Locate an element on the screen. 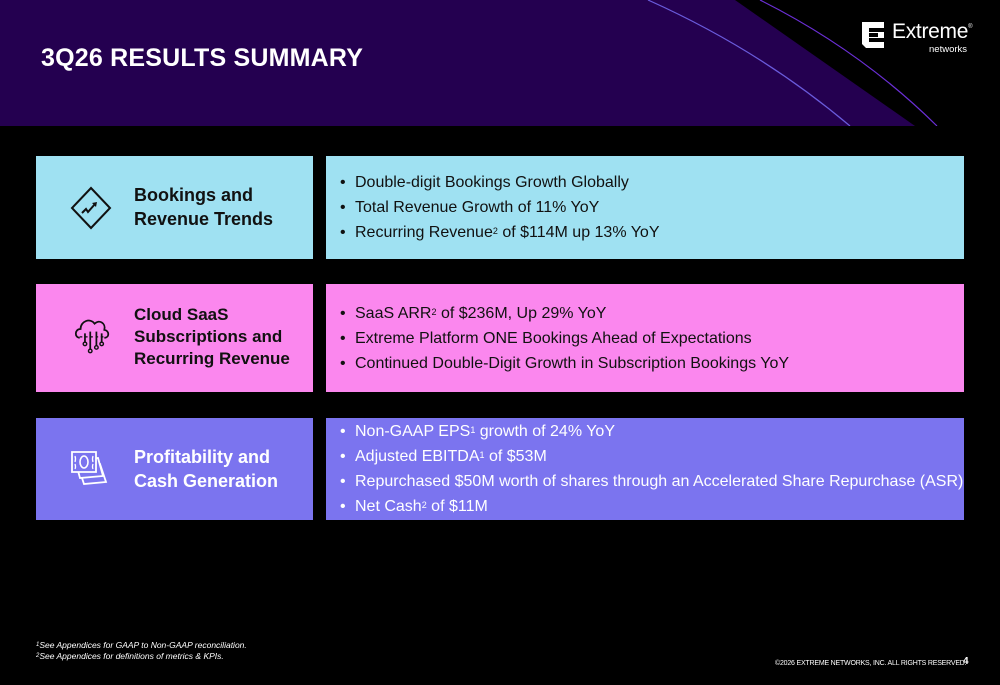 The height and width of the screenshot is (685, 1000). bullet-item: Net Cash2 of $11M is located at coordinates (652, 506).